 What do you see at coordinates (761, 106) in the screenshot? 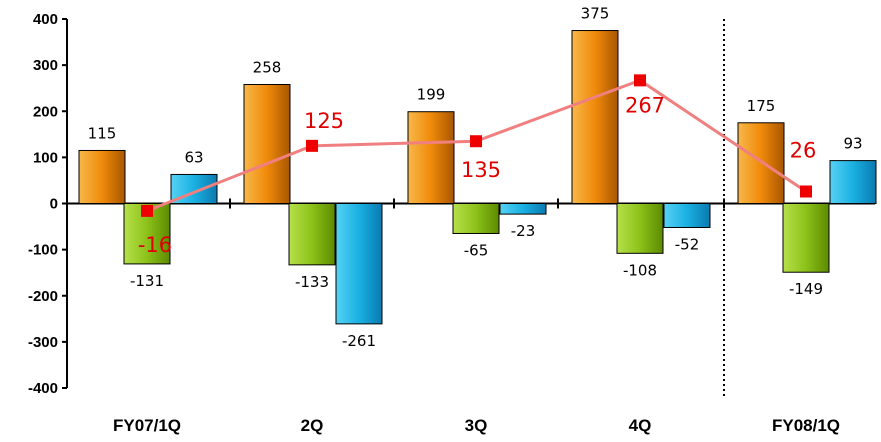
I see `bar-value-label: 175` at bounding box center [761, 106].